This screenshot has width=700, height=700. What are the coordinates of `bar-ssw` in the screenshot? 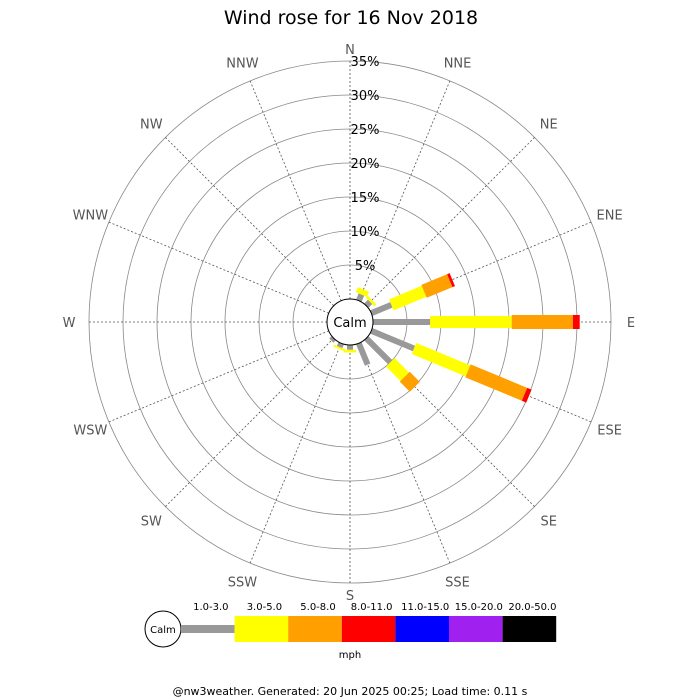 It's located at (339, 347).